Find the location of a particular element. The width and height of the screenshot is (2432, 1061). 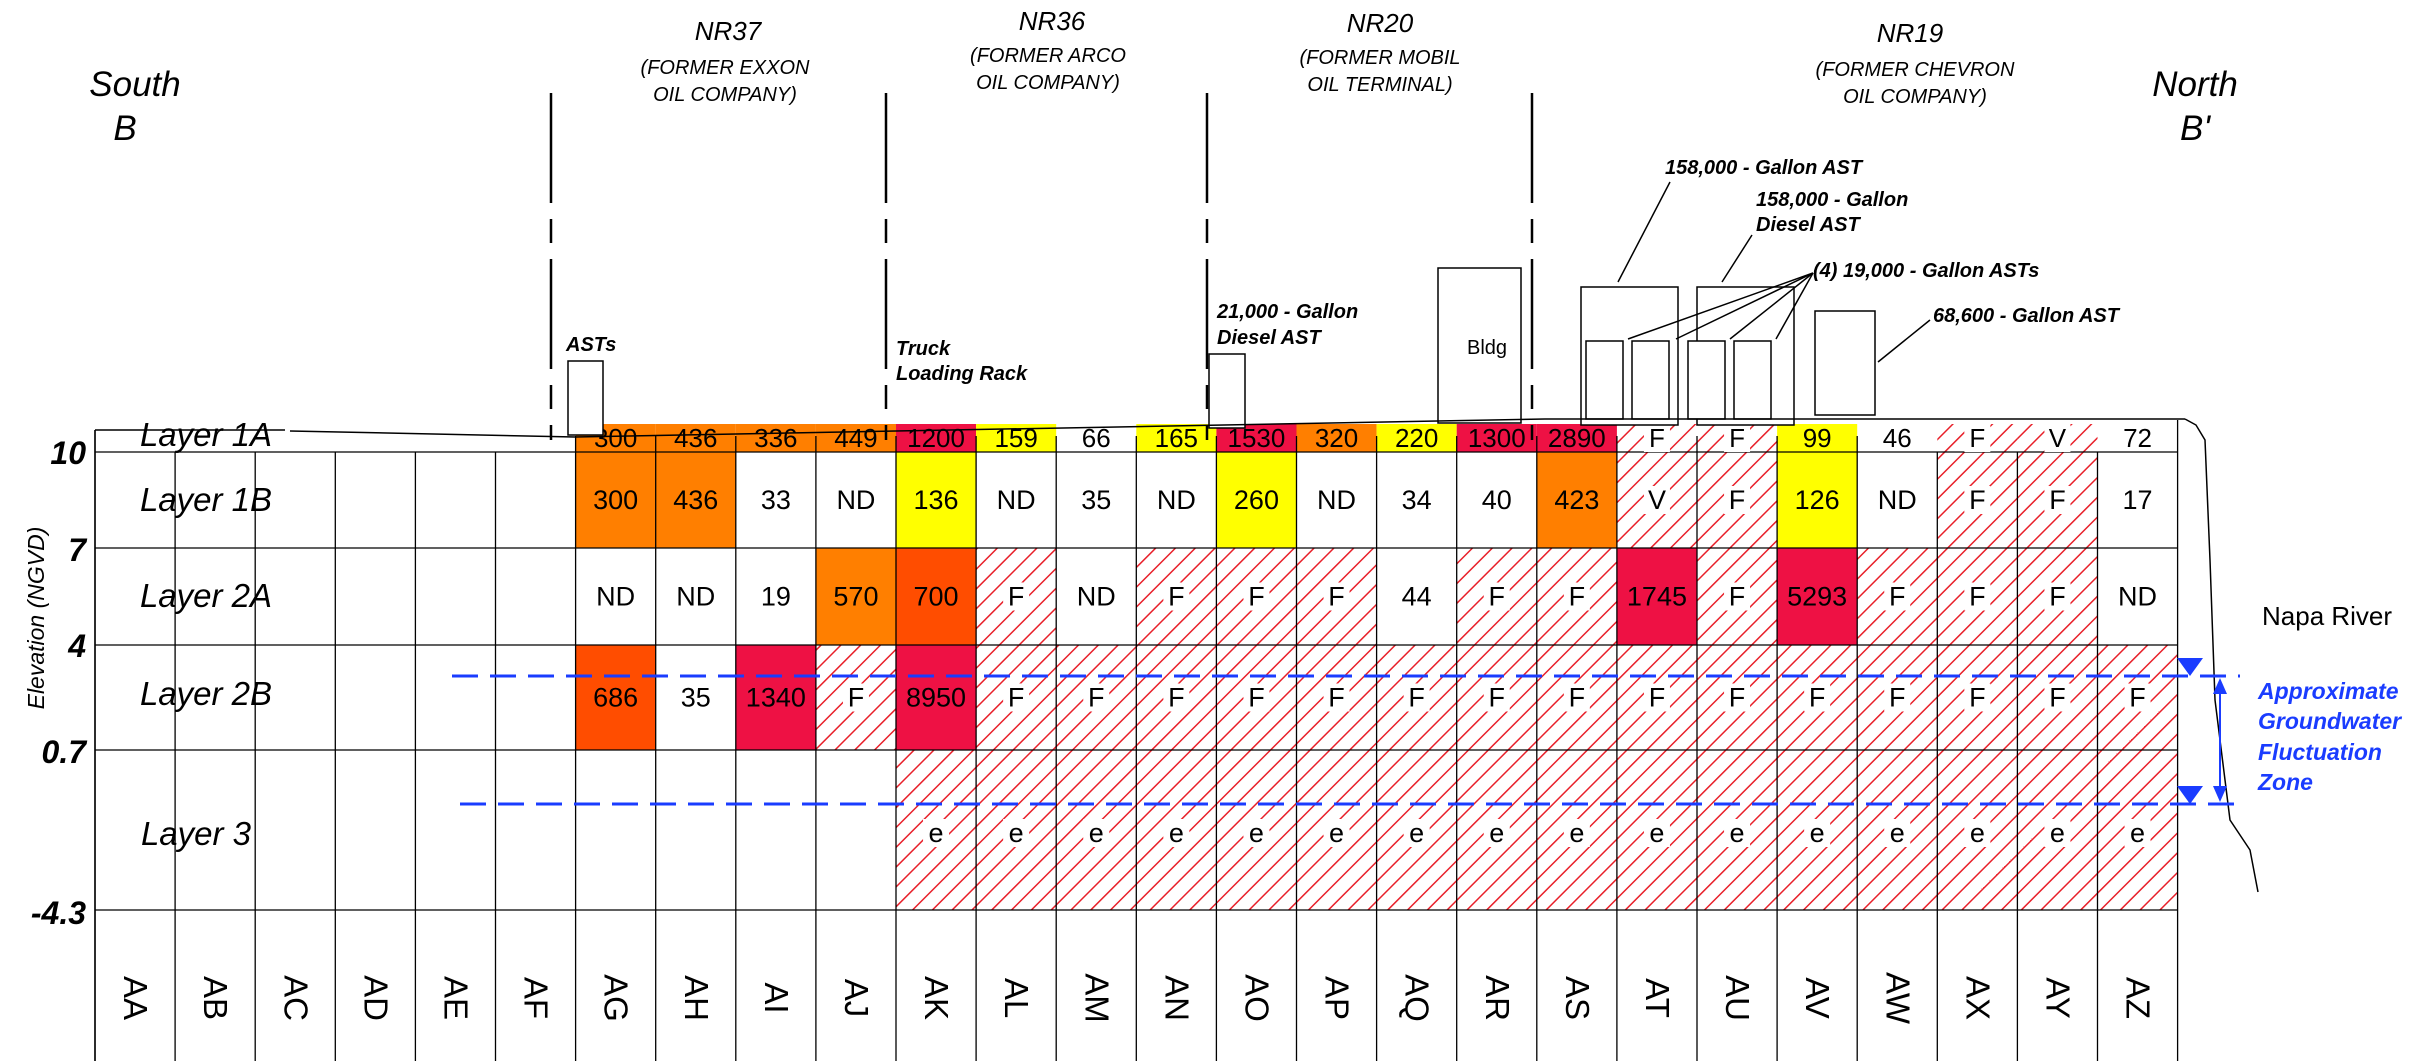

cell-value-layer-1a-an: 165 is located at coordinates (1176, 438).